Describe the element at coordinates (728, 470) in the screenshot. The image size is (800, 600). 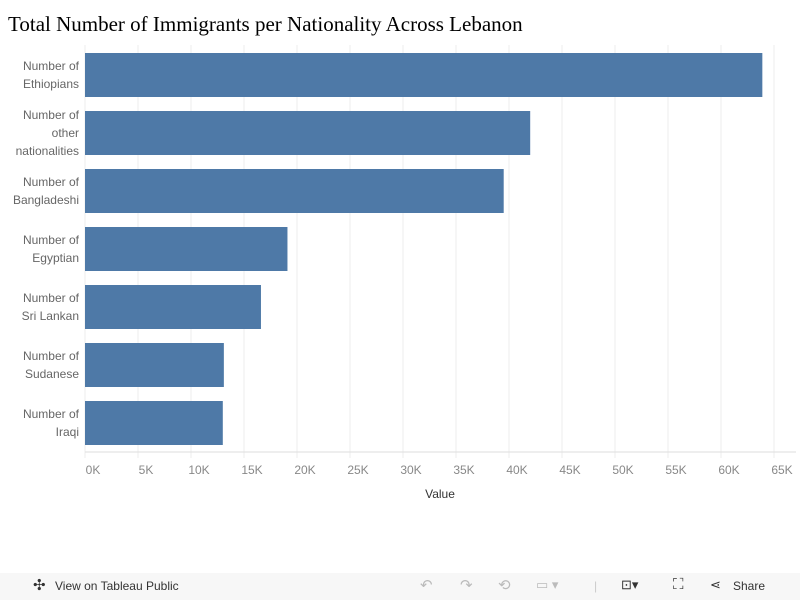
I see `x-tick-label: 60K` at that location.